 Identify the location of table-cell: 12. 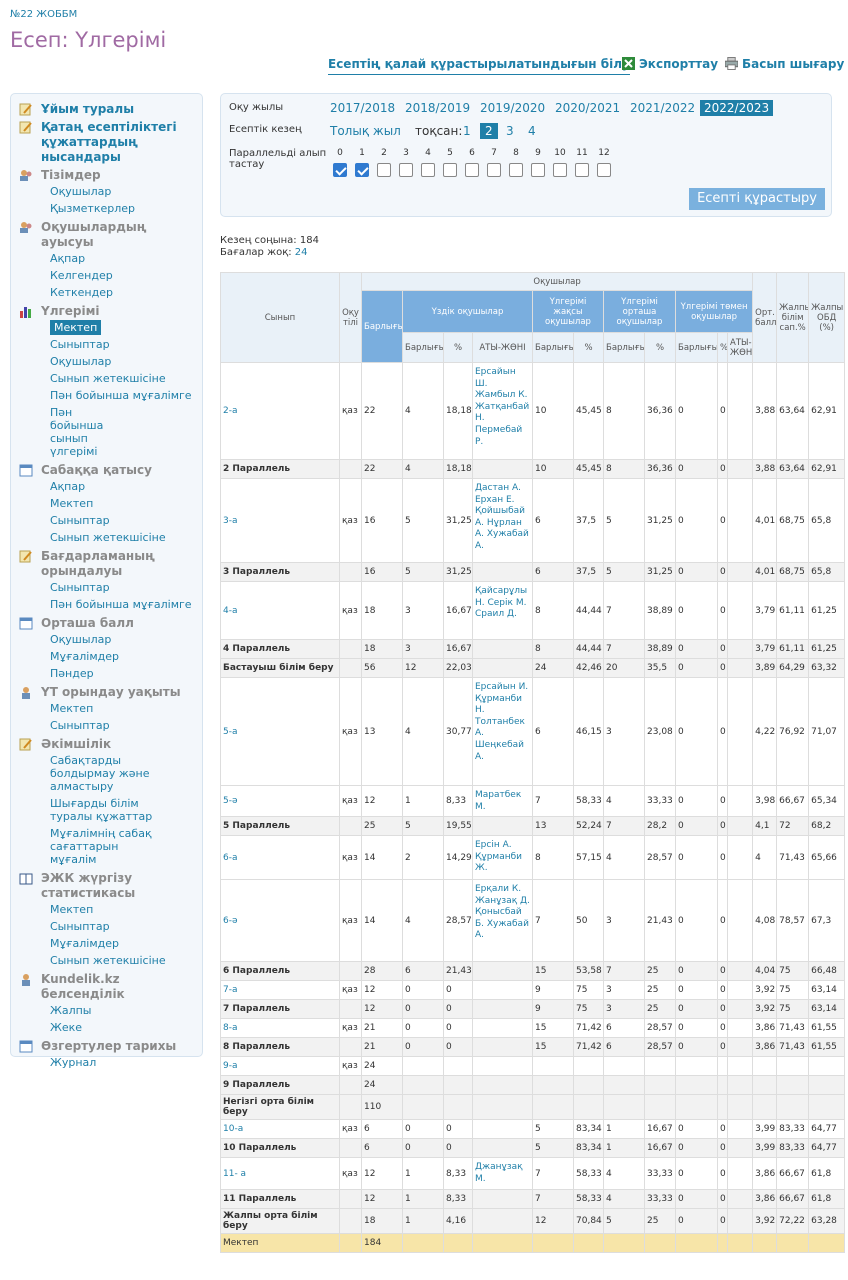
(382, 1199).